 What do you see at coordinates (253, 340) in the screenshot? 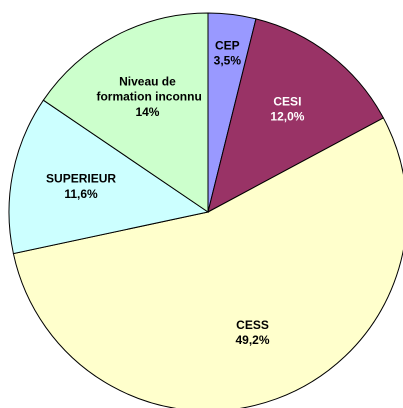
I see `value-label: 49,2%` at bounding box center [253, 340].